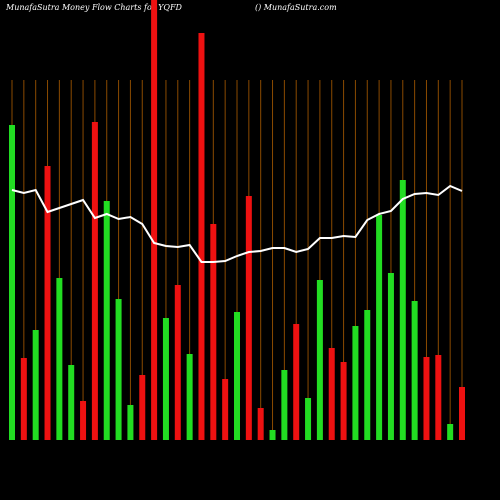 The width and height of the screenshot is (500, 500). What do you see at coordinates (94, 7) in the screenshot?
I see `chart-title: MunafaSutra Money Flow Charts for YQFD` at bounding box center [94, 7].